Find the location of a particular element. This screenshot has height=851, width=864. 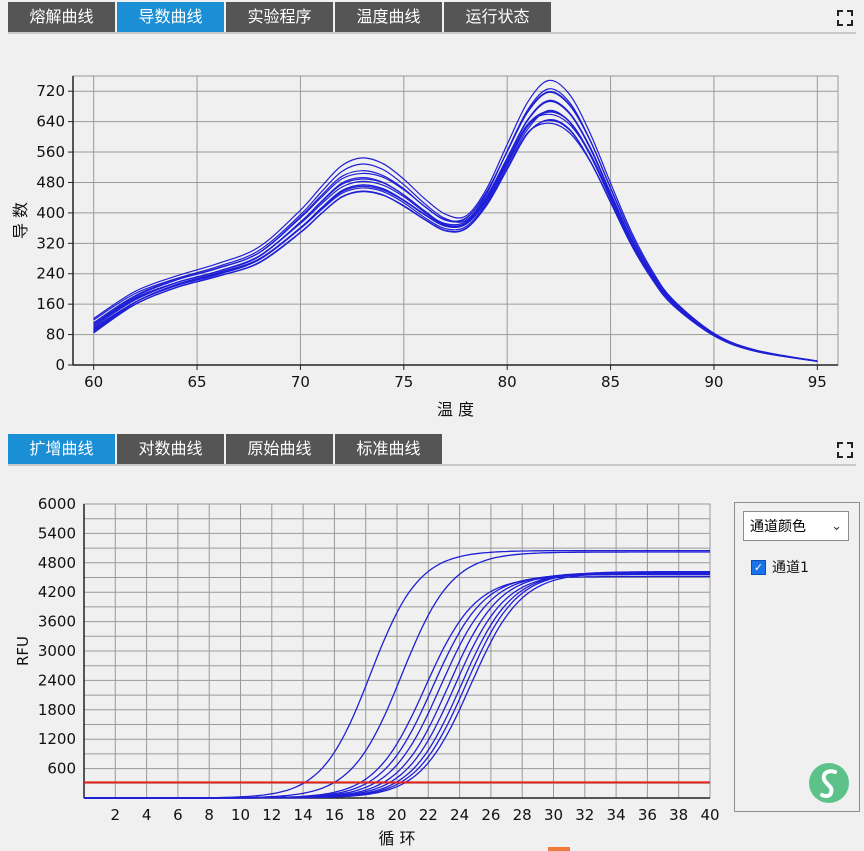

x-tick-label: 12 is located at coordinates (271, 815).